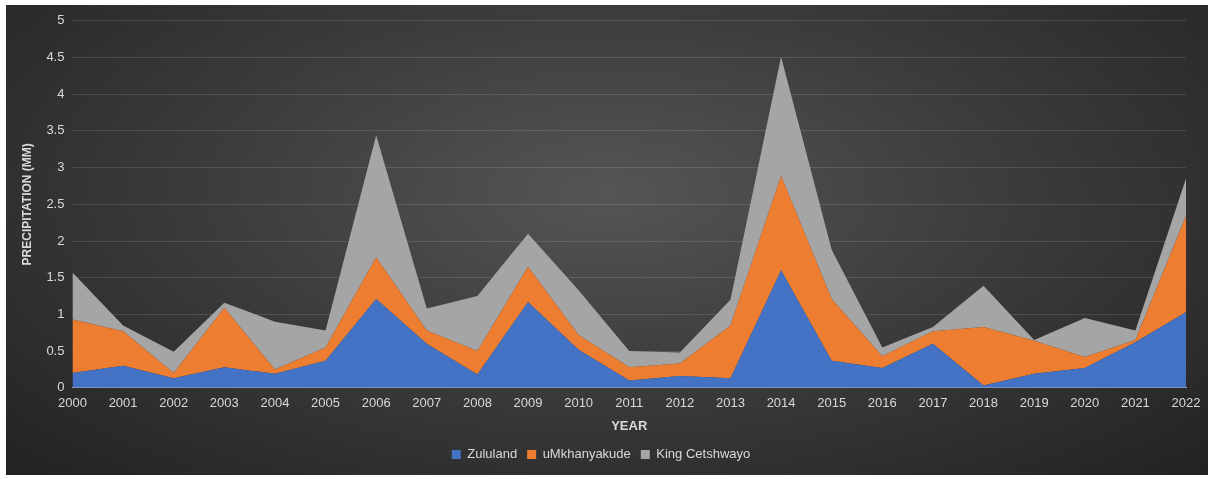 Image resolution: width=1214 pixels, height=479 pixels. Describe the element at coordinates (55, 350) in the screenshot. I see `y-tick-label: 0.5` at that location.